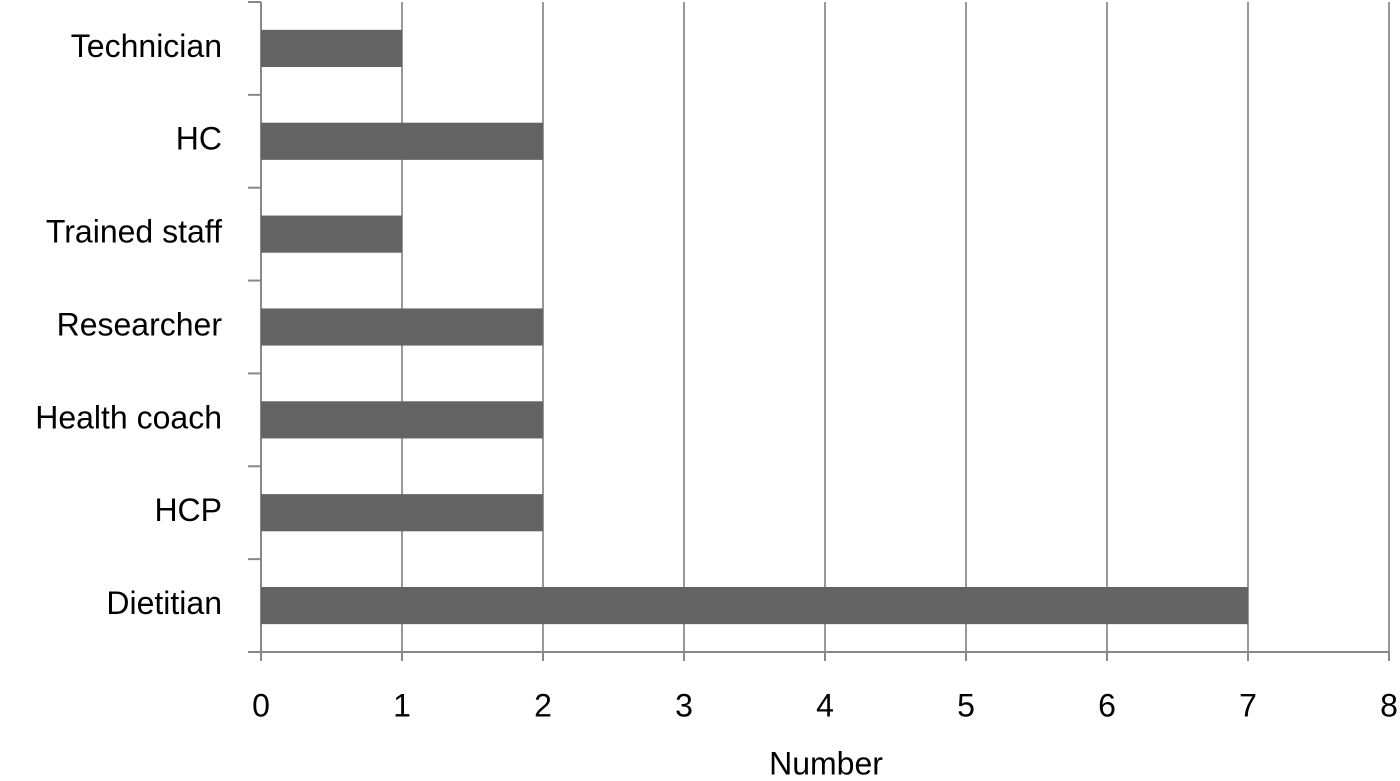 The width and height of the screenshot is (1400, 781). What do you see at coordinates (199, 139) in the screenshot?
I see `y-tick-label: HC` at bounding box center [199, 139].